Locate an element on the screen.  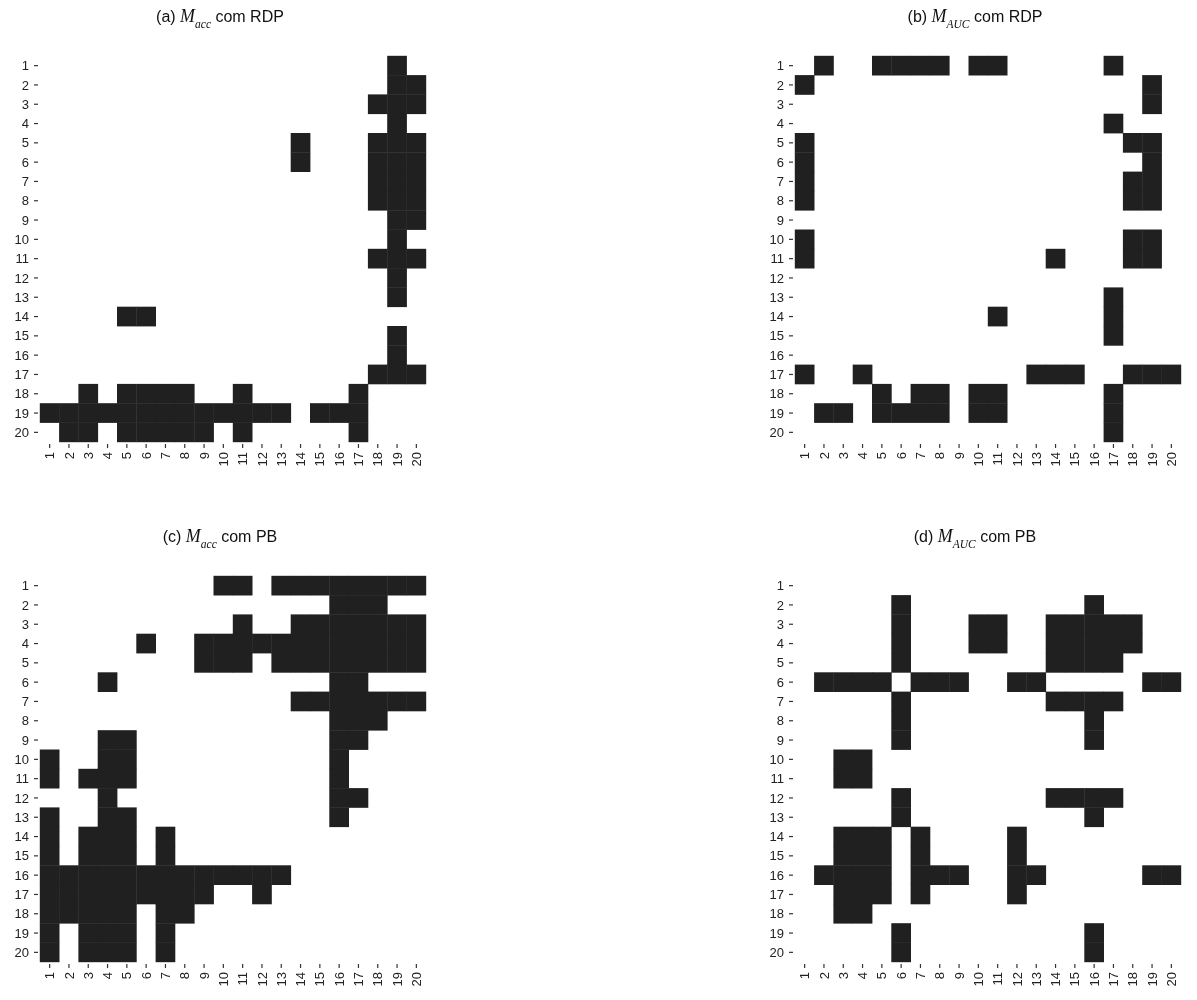
y-tick-label: 11 is located at coordinates (22, 259).